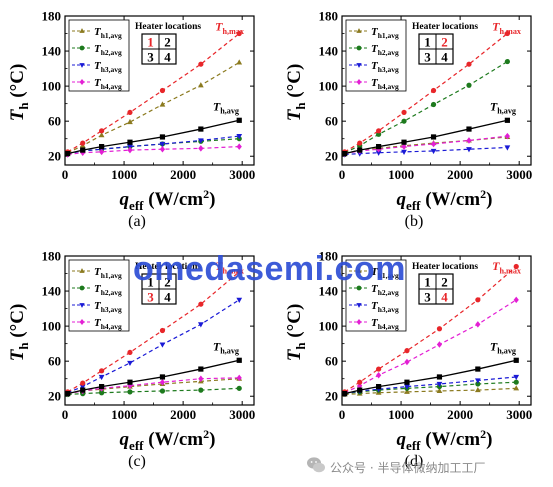 Image resolution: width=553 pixels, height=487 pixels. Describe the element at coordinates (54, 156) in the screenshot. I see `y-tick-label: 20` at that location.